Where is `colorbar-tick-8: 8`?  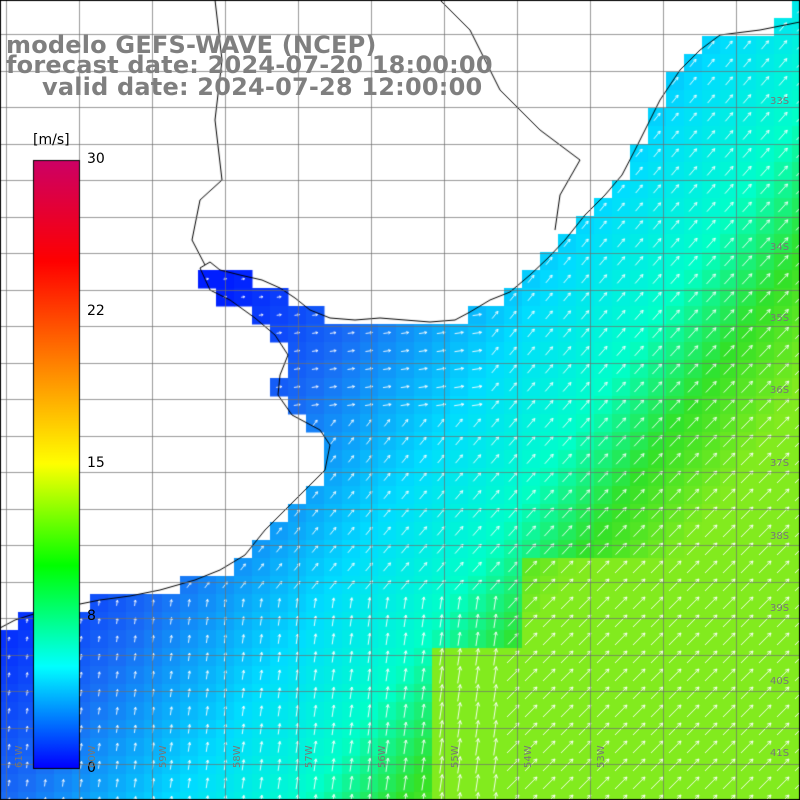
colorbar-tick-8: 8 is located at coordinates (91, 616).